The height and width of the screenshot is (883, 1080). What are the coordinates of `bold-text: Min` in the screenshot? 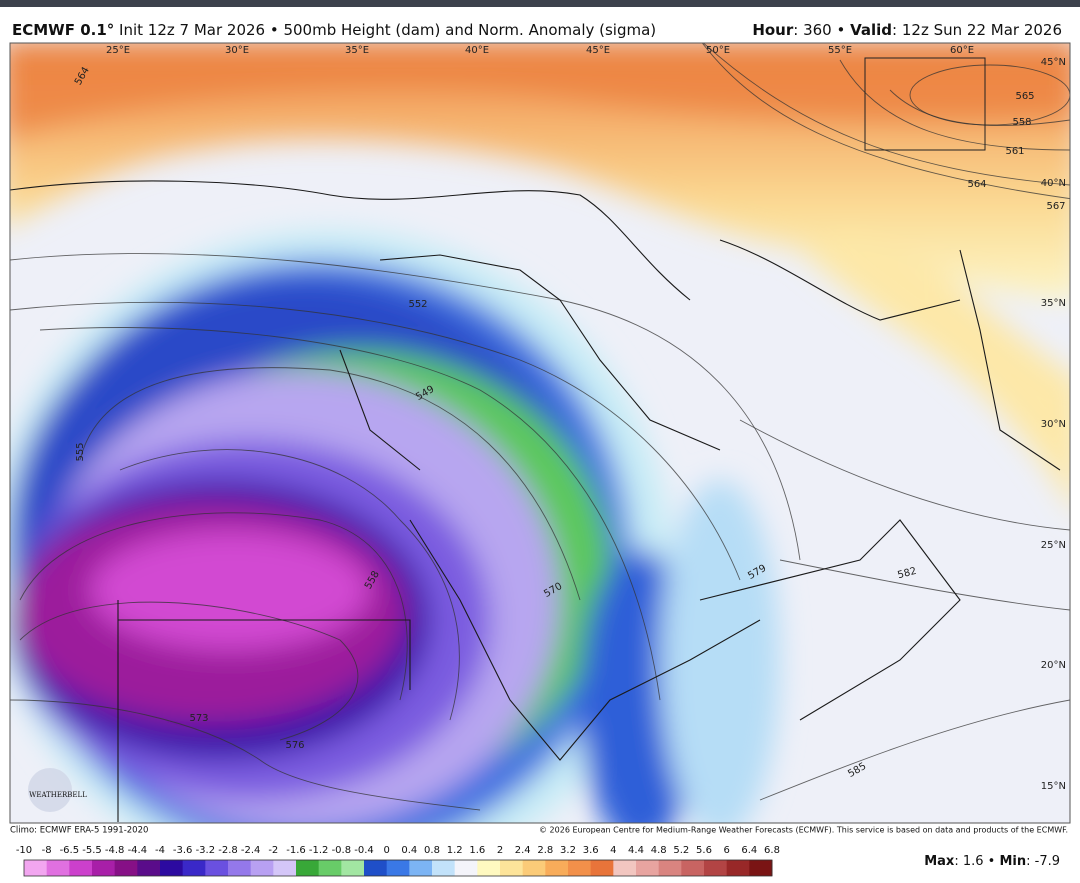 It's located at (1012, 861).